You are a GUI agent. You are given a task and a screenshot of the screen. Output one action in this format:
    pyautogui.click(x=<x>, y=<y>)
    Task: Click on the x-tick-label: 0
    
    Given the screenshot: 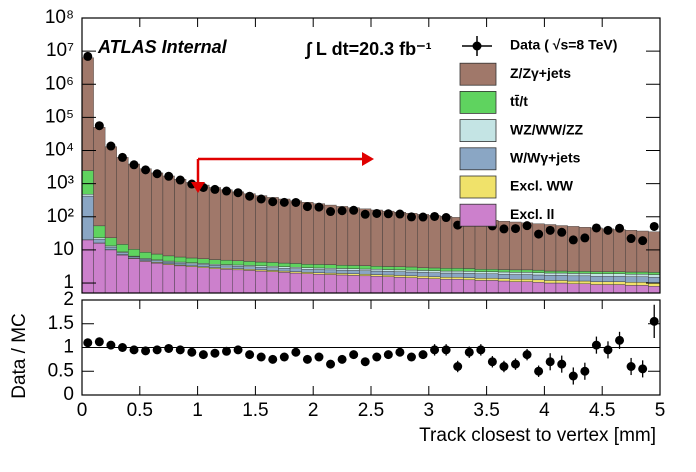 What is the action you would take?
    pyautogui.click(x=82, y=410)
    